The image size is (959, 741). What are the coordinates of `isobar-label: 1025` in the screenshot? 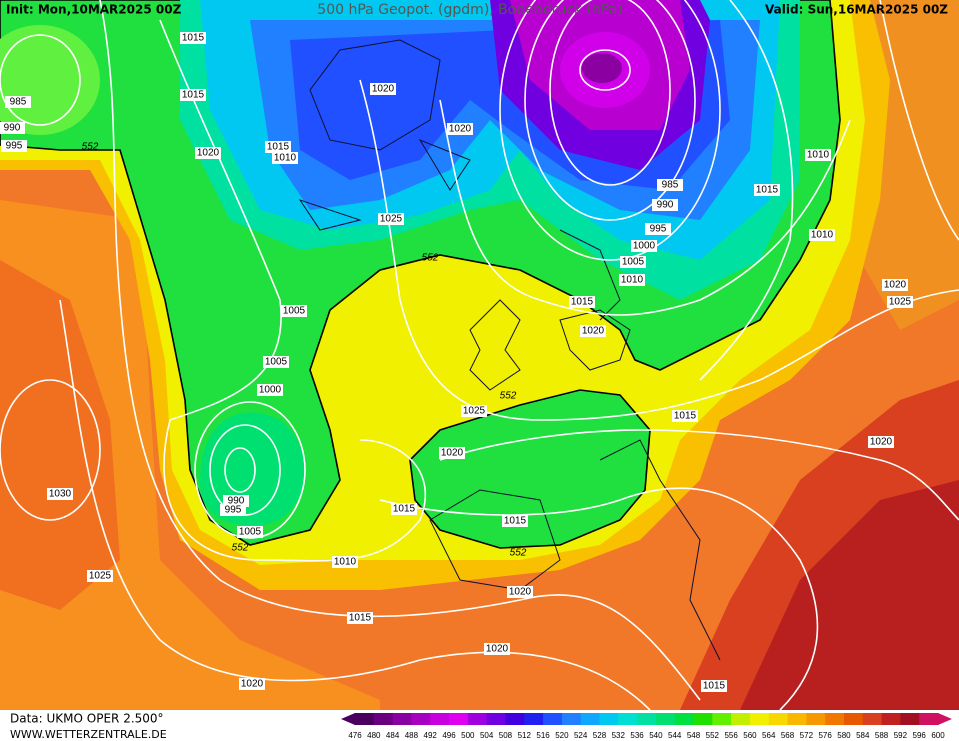 It's located at (900, 302).